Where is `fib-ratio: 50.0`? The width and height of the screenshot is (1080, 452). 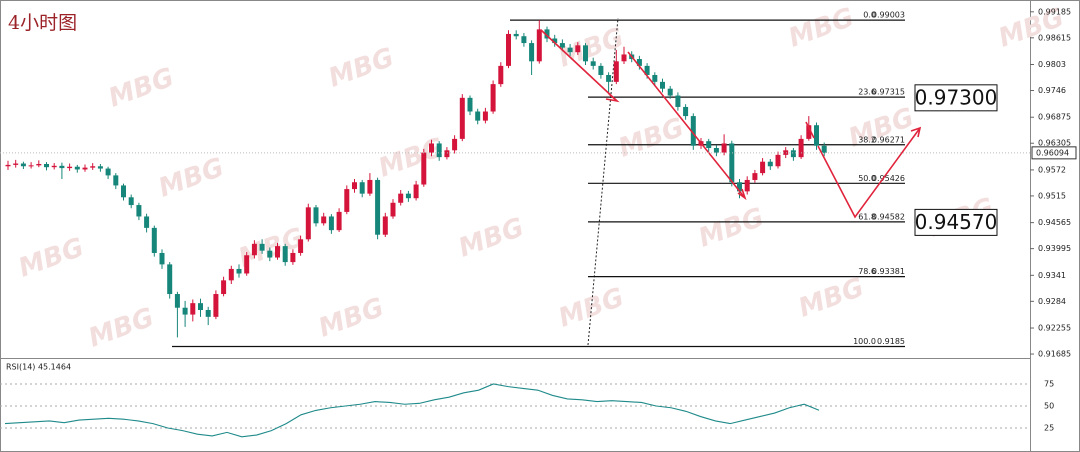
fib-ratio: 50.0 is located at coordinates (867, 178).